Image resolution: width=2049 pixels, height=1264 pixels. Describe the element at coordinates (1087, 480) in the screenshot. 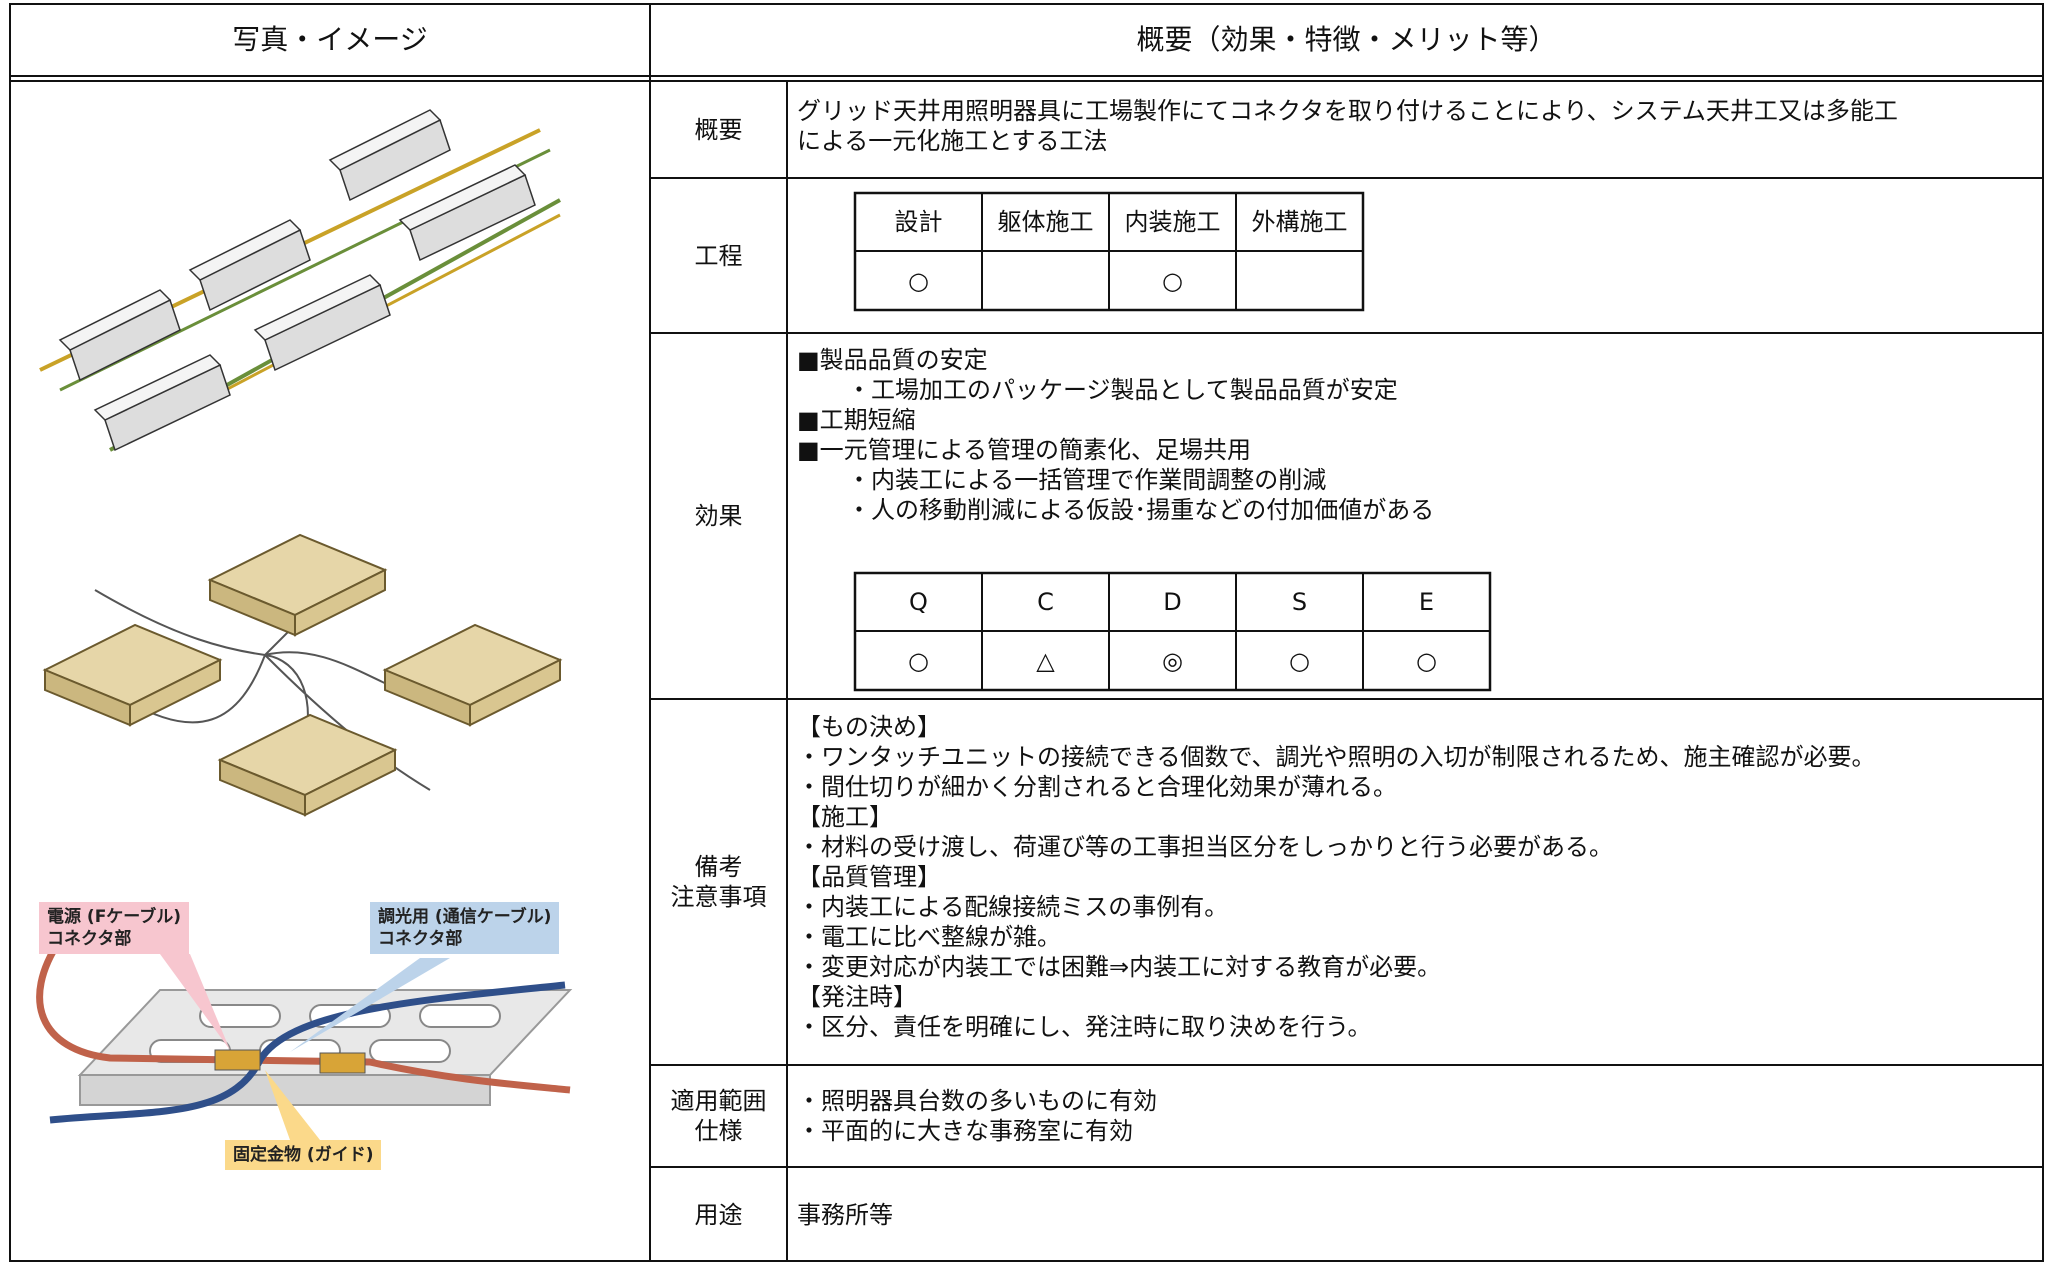

I see `text-line: ・内装工による一括管理で作業間調整の削減` at that location.